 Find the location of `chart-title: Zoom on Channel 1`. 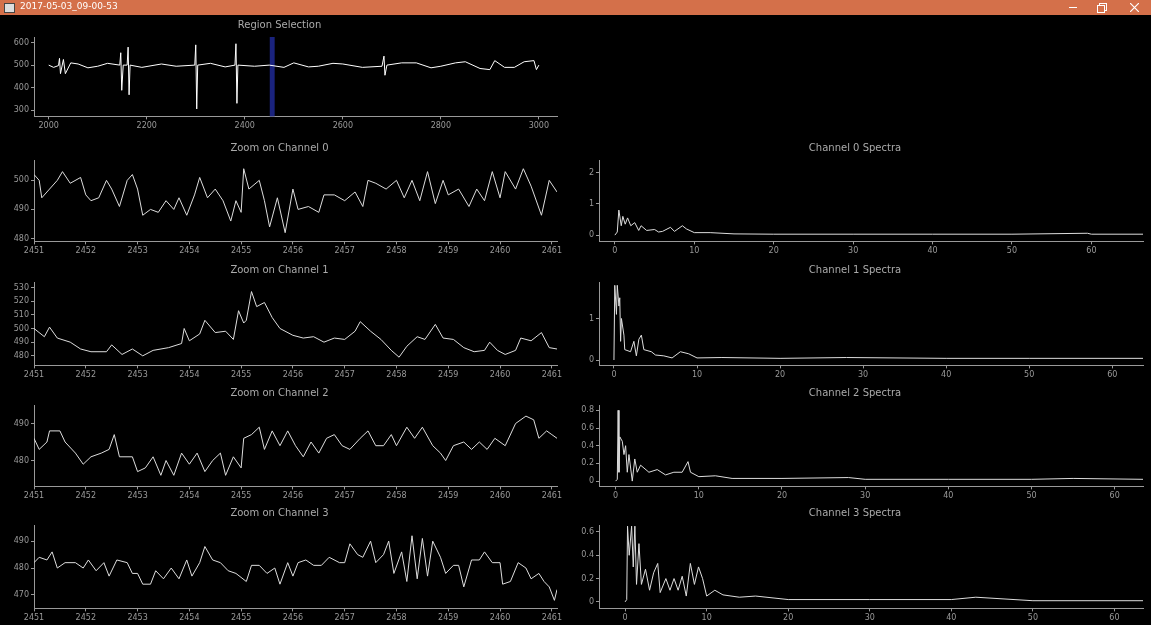

chart-title: Zoom on Channel 1 is located at coordinates (279, 269).